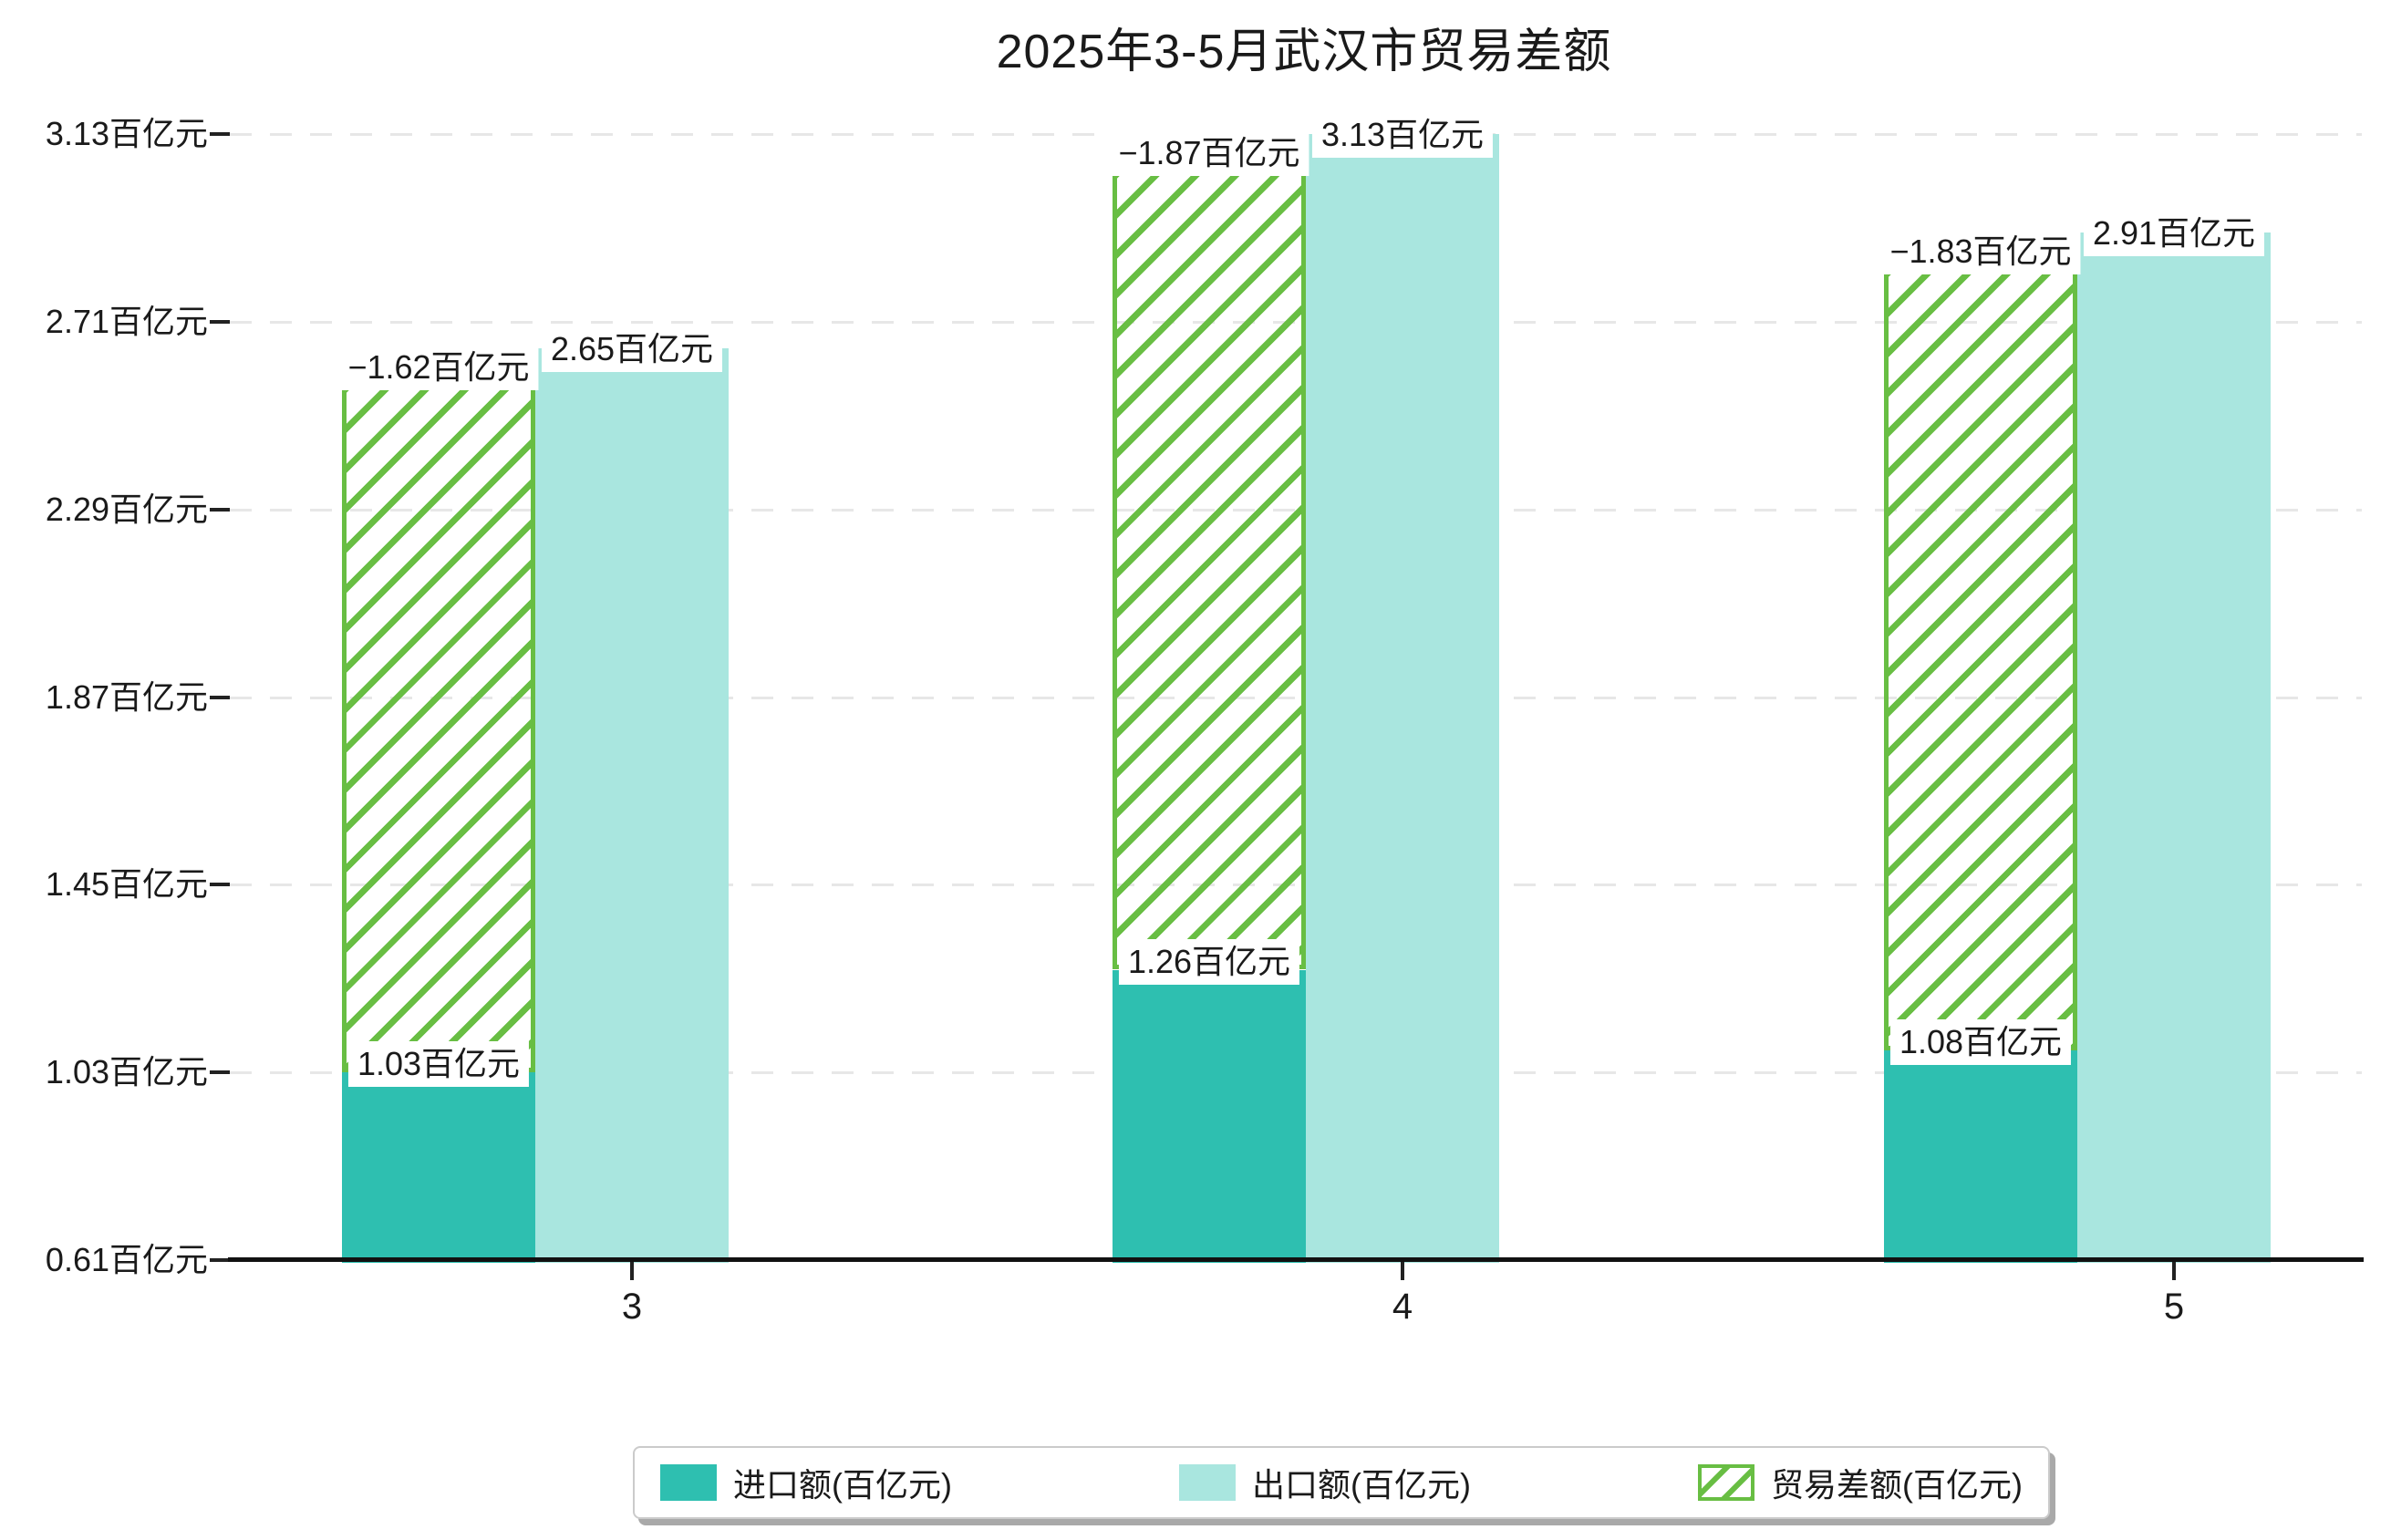  What do you see at coordinates (2174, 233) in the screenshot?
I see `export-value-label: 2.91百亿元` at bounding box center [2174, 233].